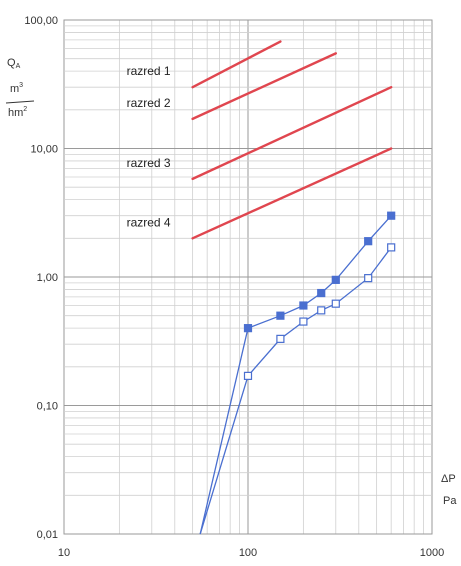 This screenshot has width=461, height=566. Describe the element at coordinates (448, 479) in the screenshot. I see `x-label-delta: ΔP` at that location.